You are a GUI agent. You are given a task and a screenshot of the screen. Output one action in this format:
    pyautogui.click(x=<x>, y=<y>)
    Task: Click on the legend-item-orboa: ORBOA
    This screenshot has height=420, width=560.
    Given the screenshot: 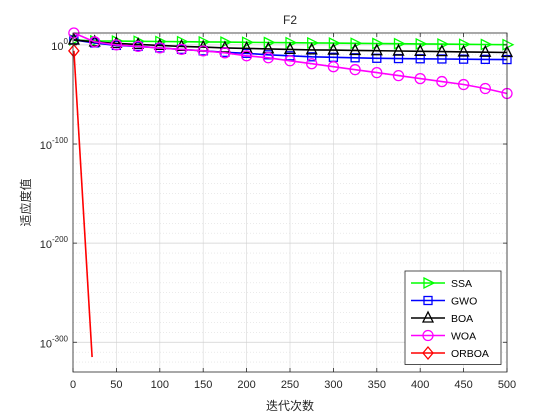 What is the action you would take?
    pyautogui.click(x=450, y=353)
    